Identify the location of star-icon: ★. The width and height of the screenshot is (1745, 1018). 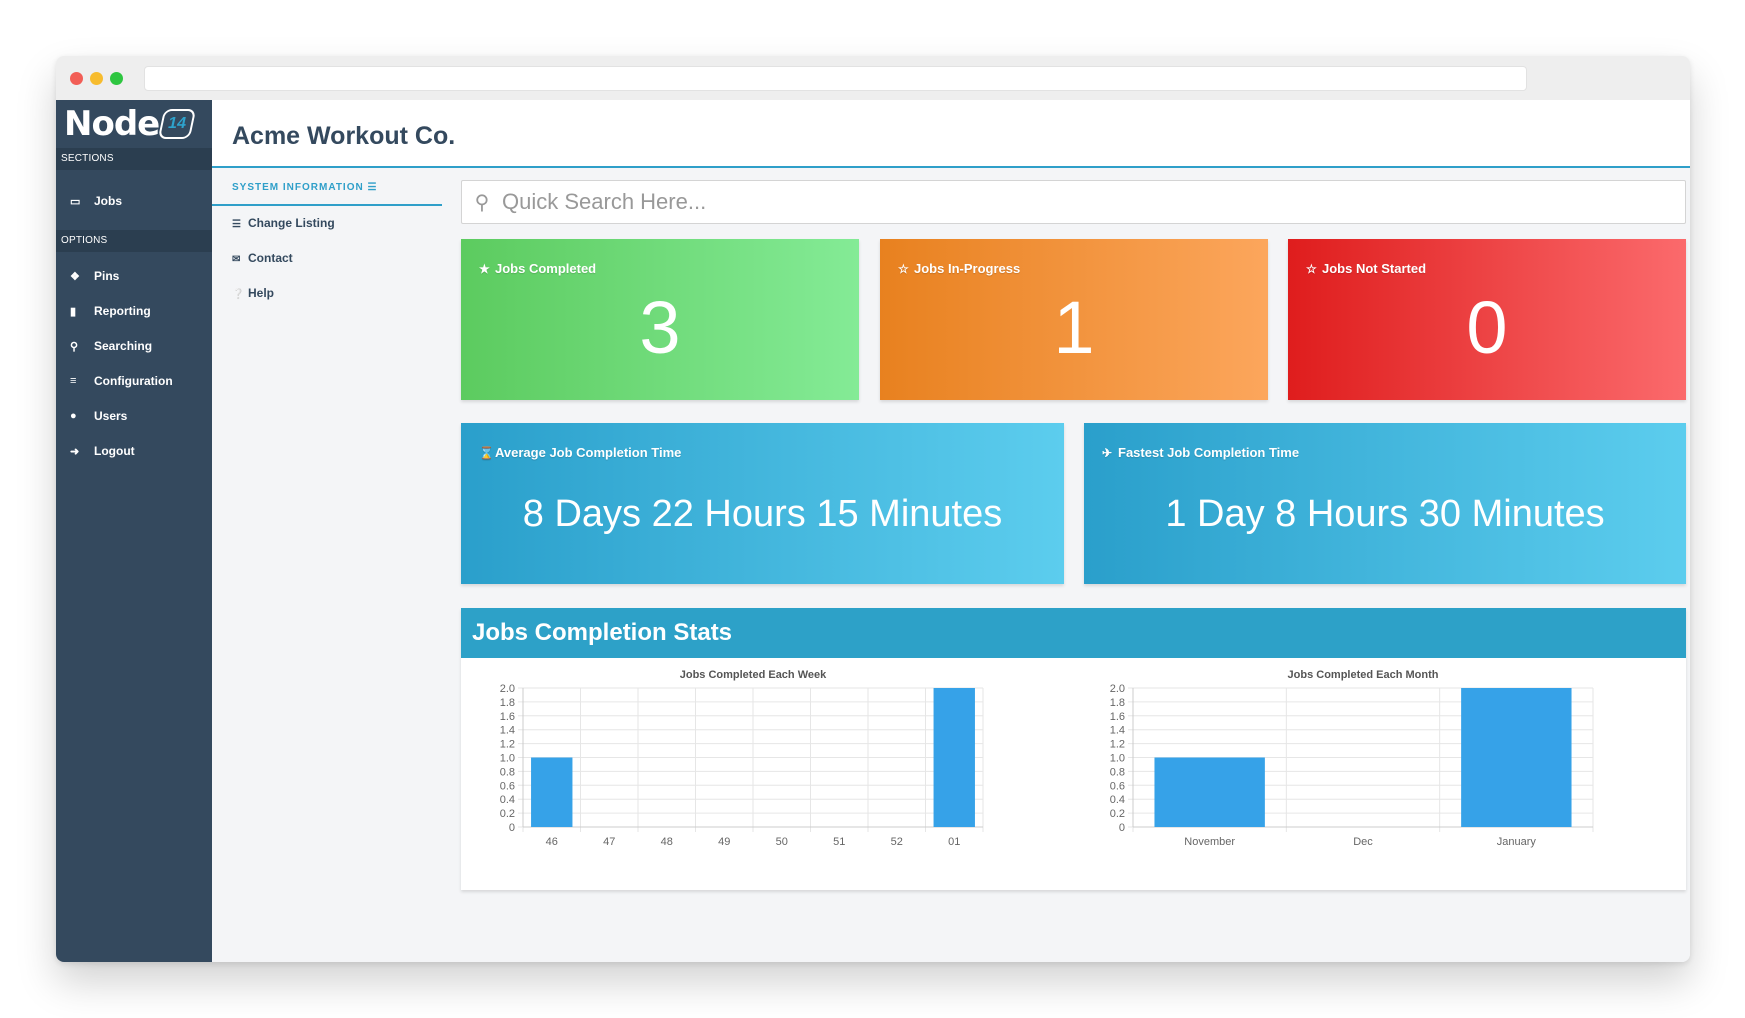
(484, 269).